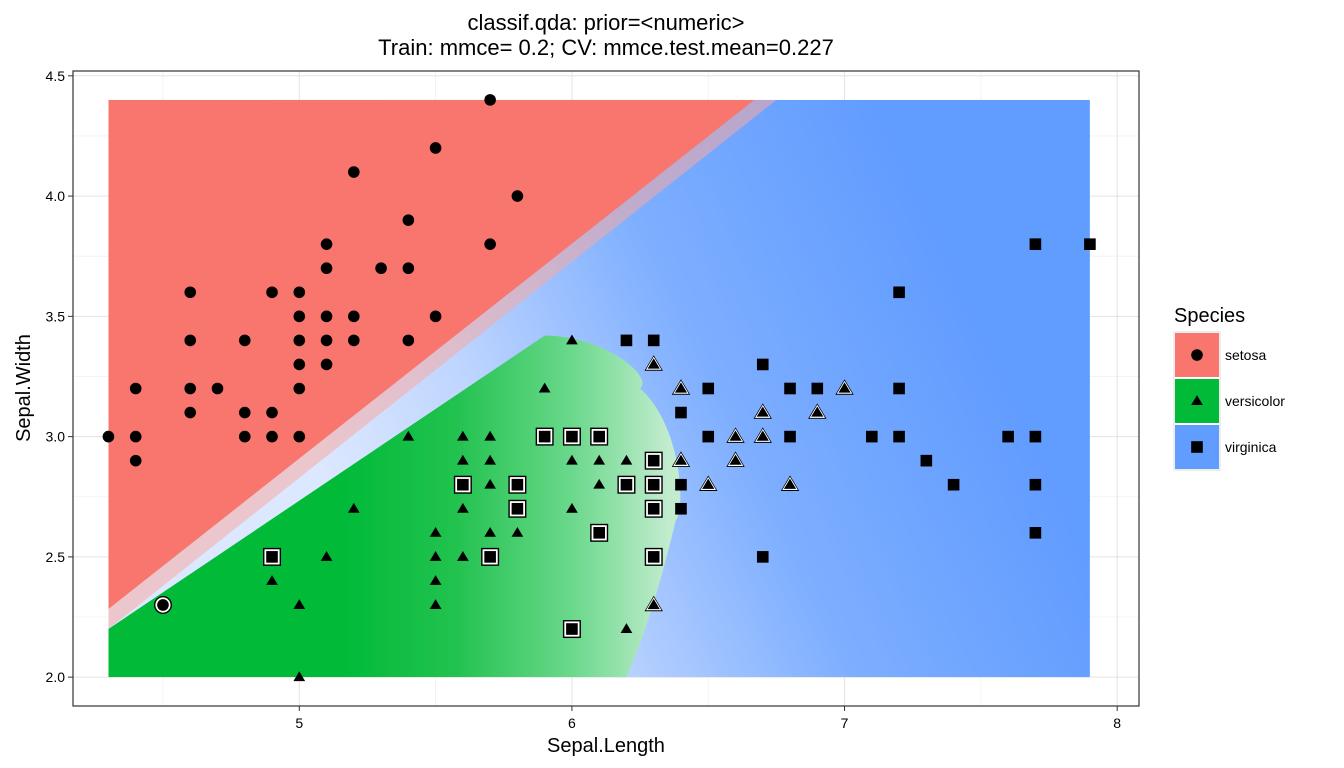 This screenshot has width=1344, height=768. What do you see at coordinates (56, 677) in the screenshot?
I see `y-tick-label: 2.0` at bounding box center [56, 677].